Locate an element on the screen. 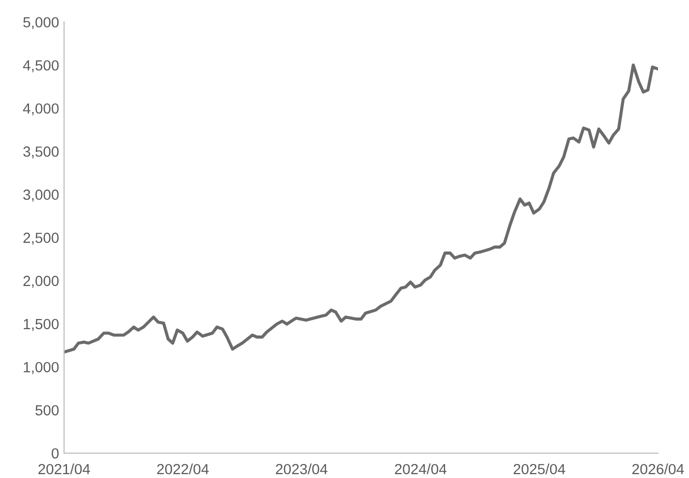 The height and width of the screenshot is (478, 689). y-tick-label: 4,500 is located at coordinates (41, 66).